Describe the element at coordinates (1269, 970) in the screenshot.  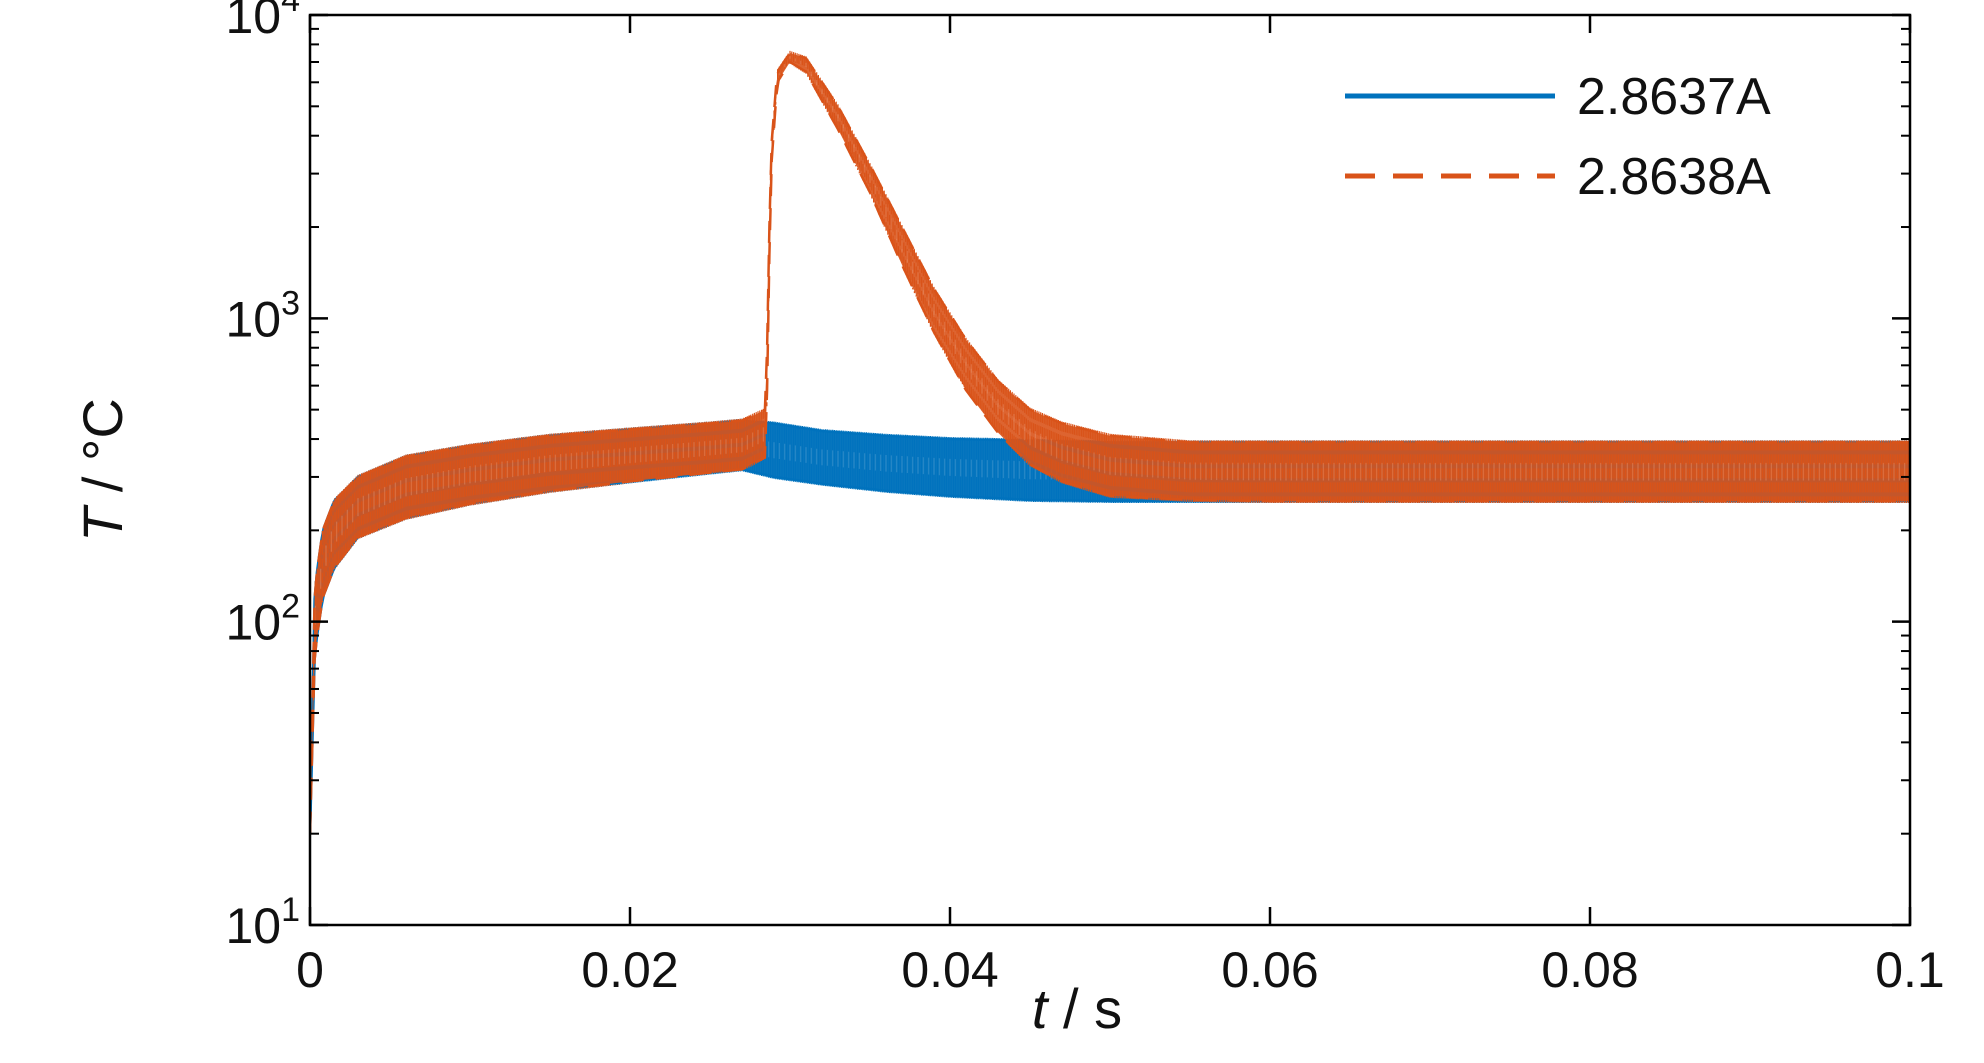
I see `x-tick-label: 0.06` at that location.